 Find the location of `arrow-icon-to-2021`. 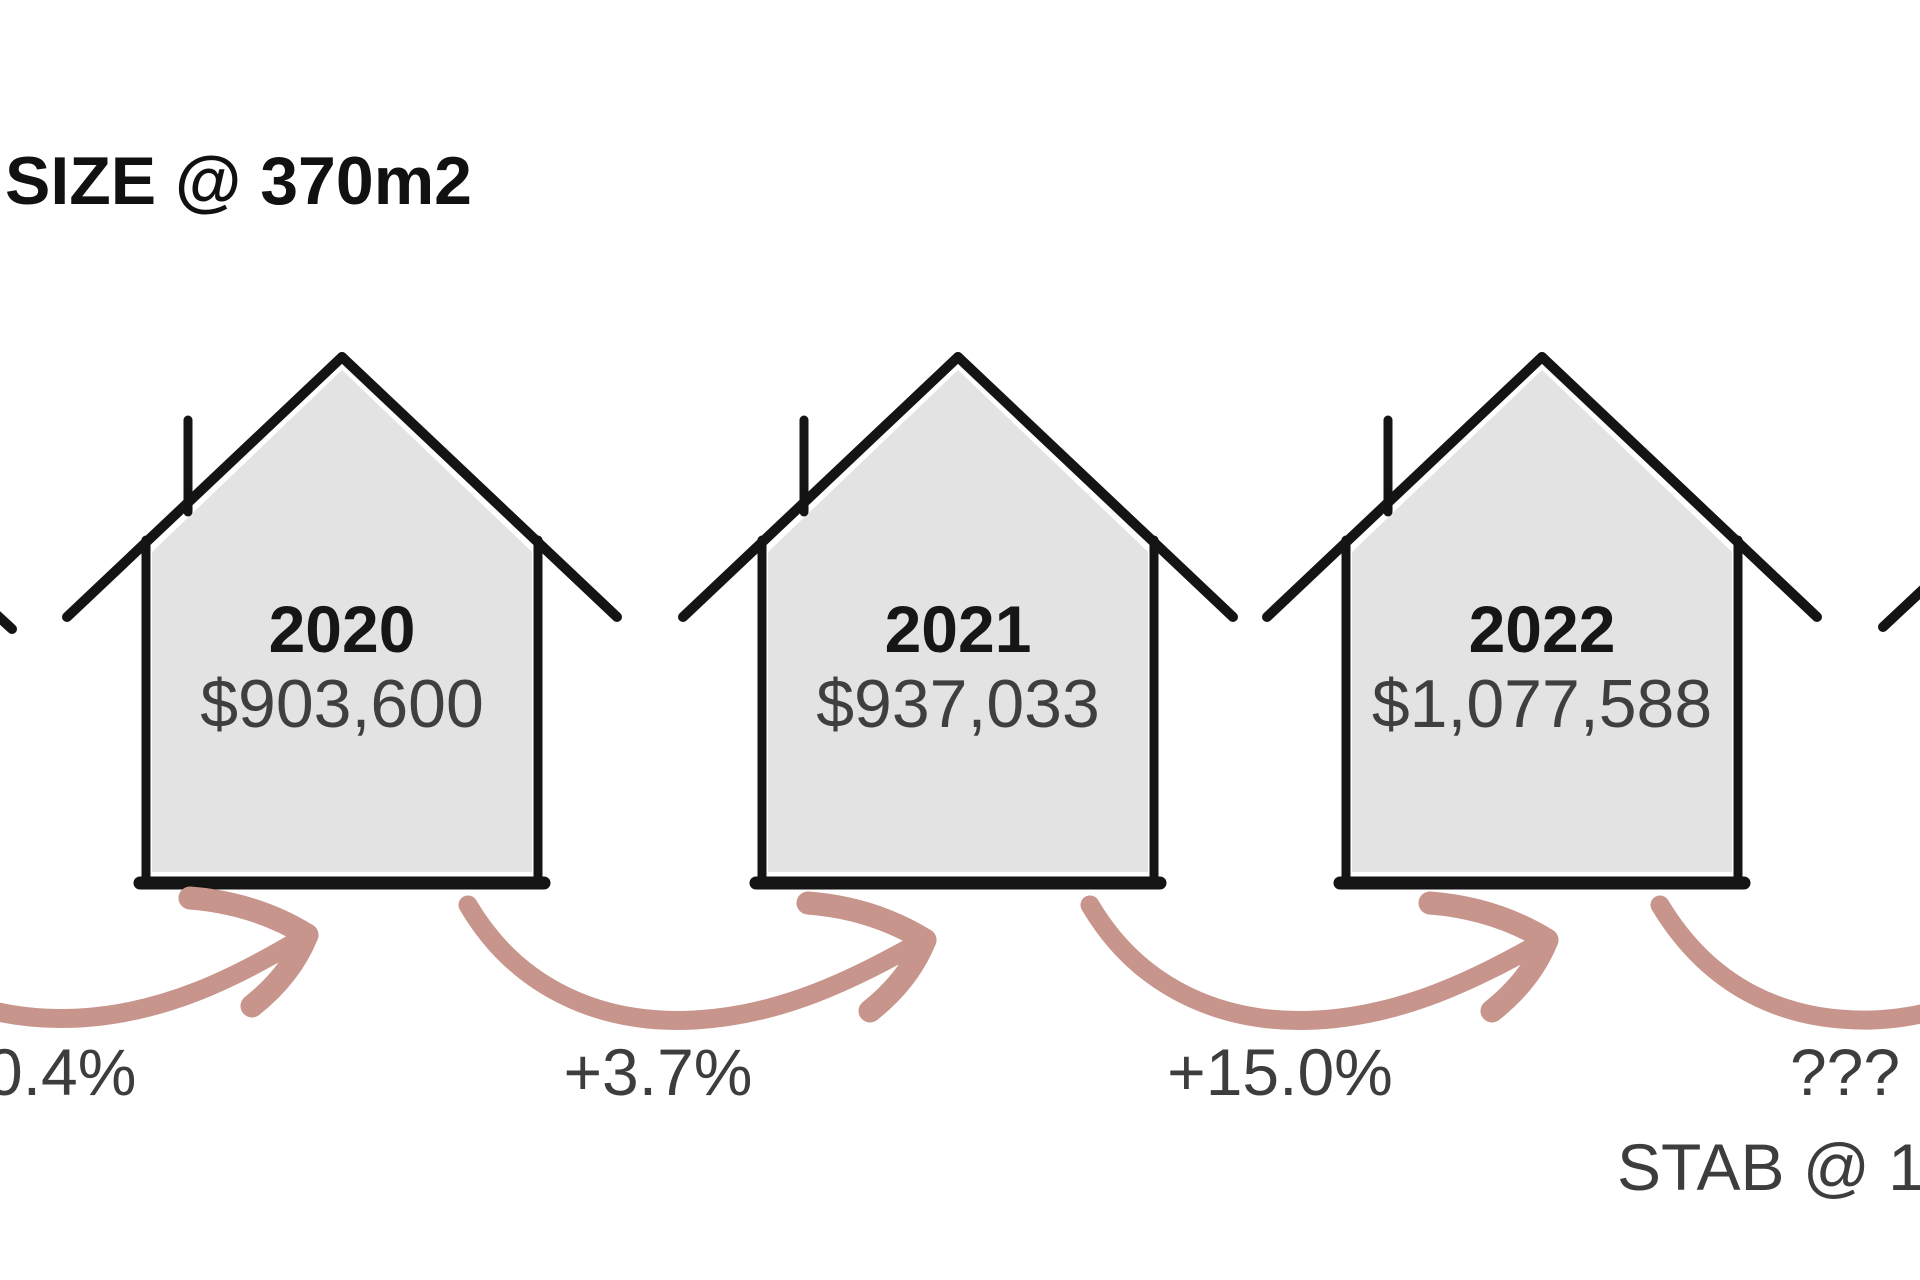

arrow-icon-to-2021 is located at coordinates (697, 960).